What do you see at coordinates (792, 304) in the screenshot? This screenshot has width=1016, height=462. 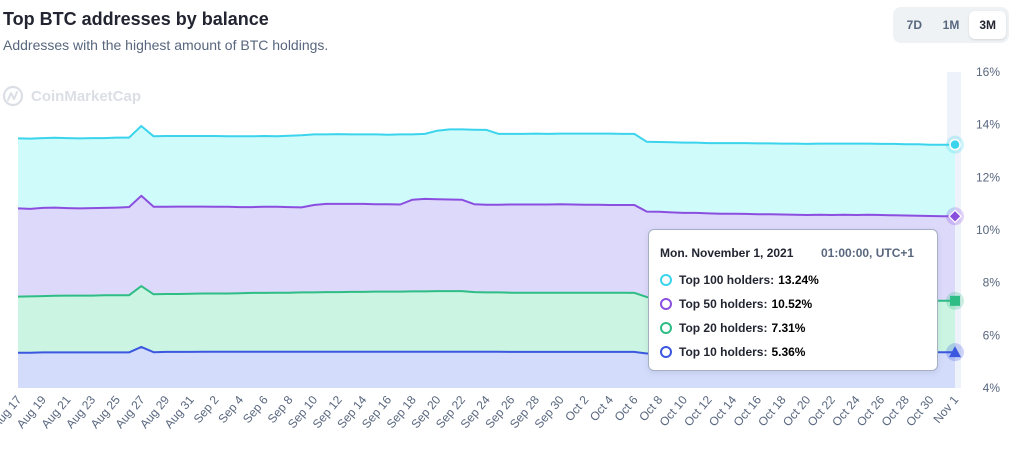 I see `tooltip-value: 10.52%` at bounding box center [792, 304].